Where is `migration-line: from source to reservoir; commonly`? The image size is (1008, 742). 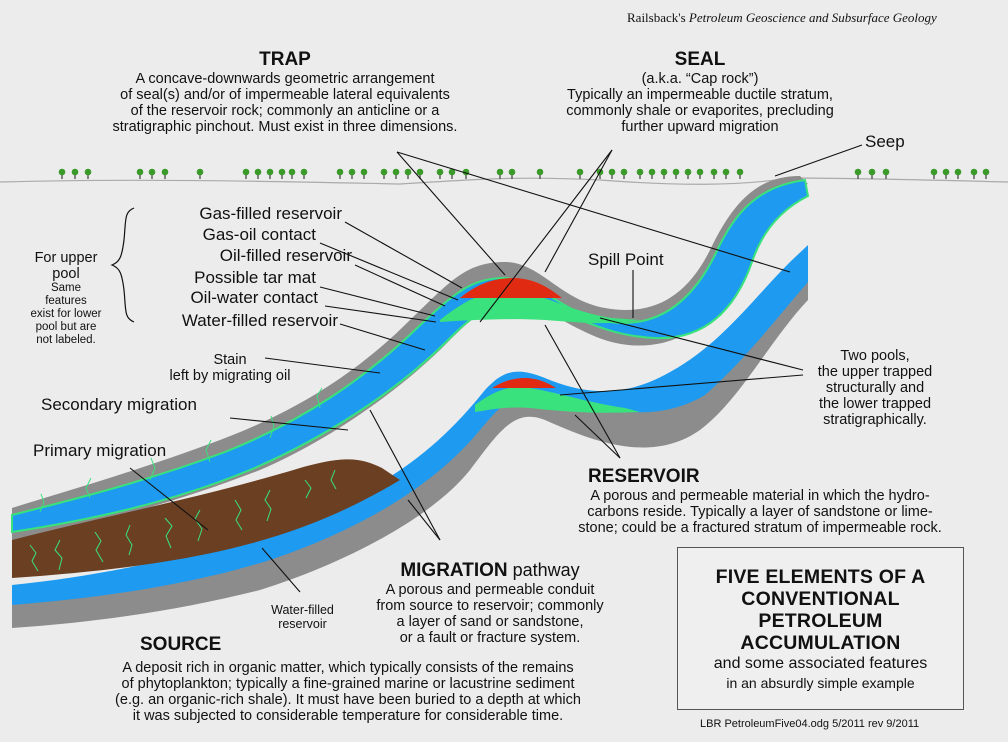
migration-line: from source to reservoir; commonly is located at coordinates (490, 606).